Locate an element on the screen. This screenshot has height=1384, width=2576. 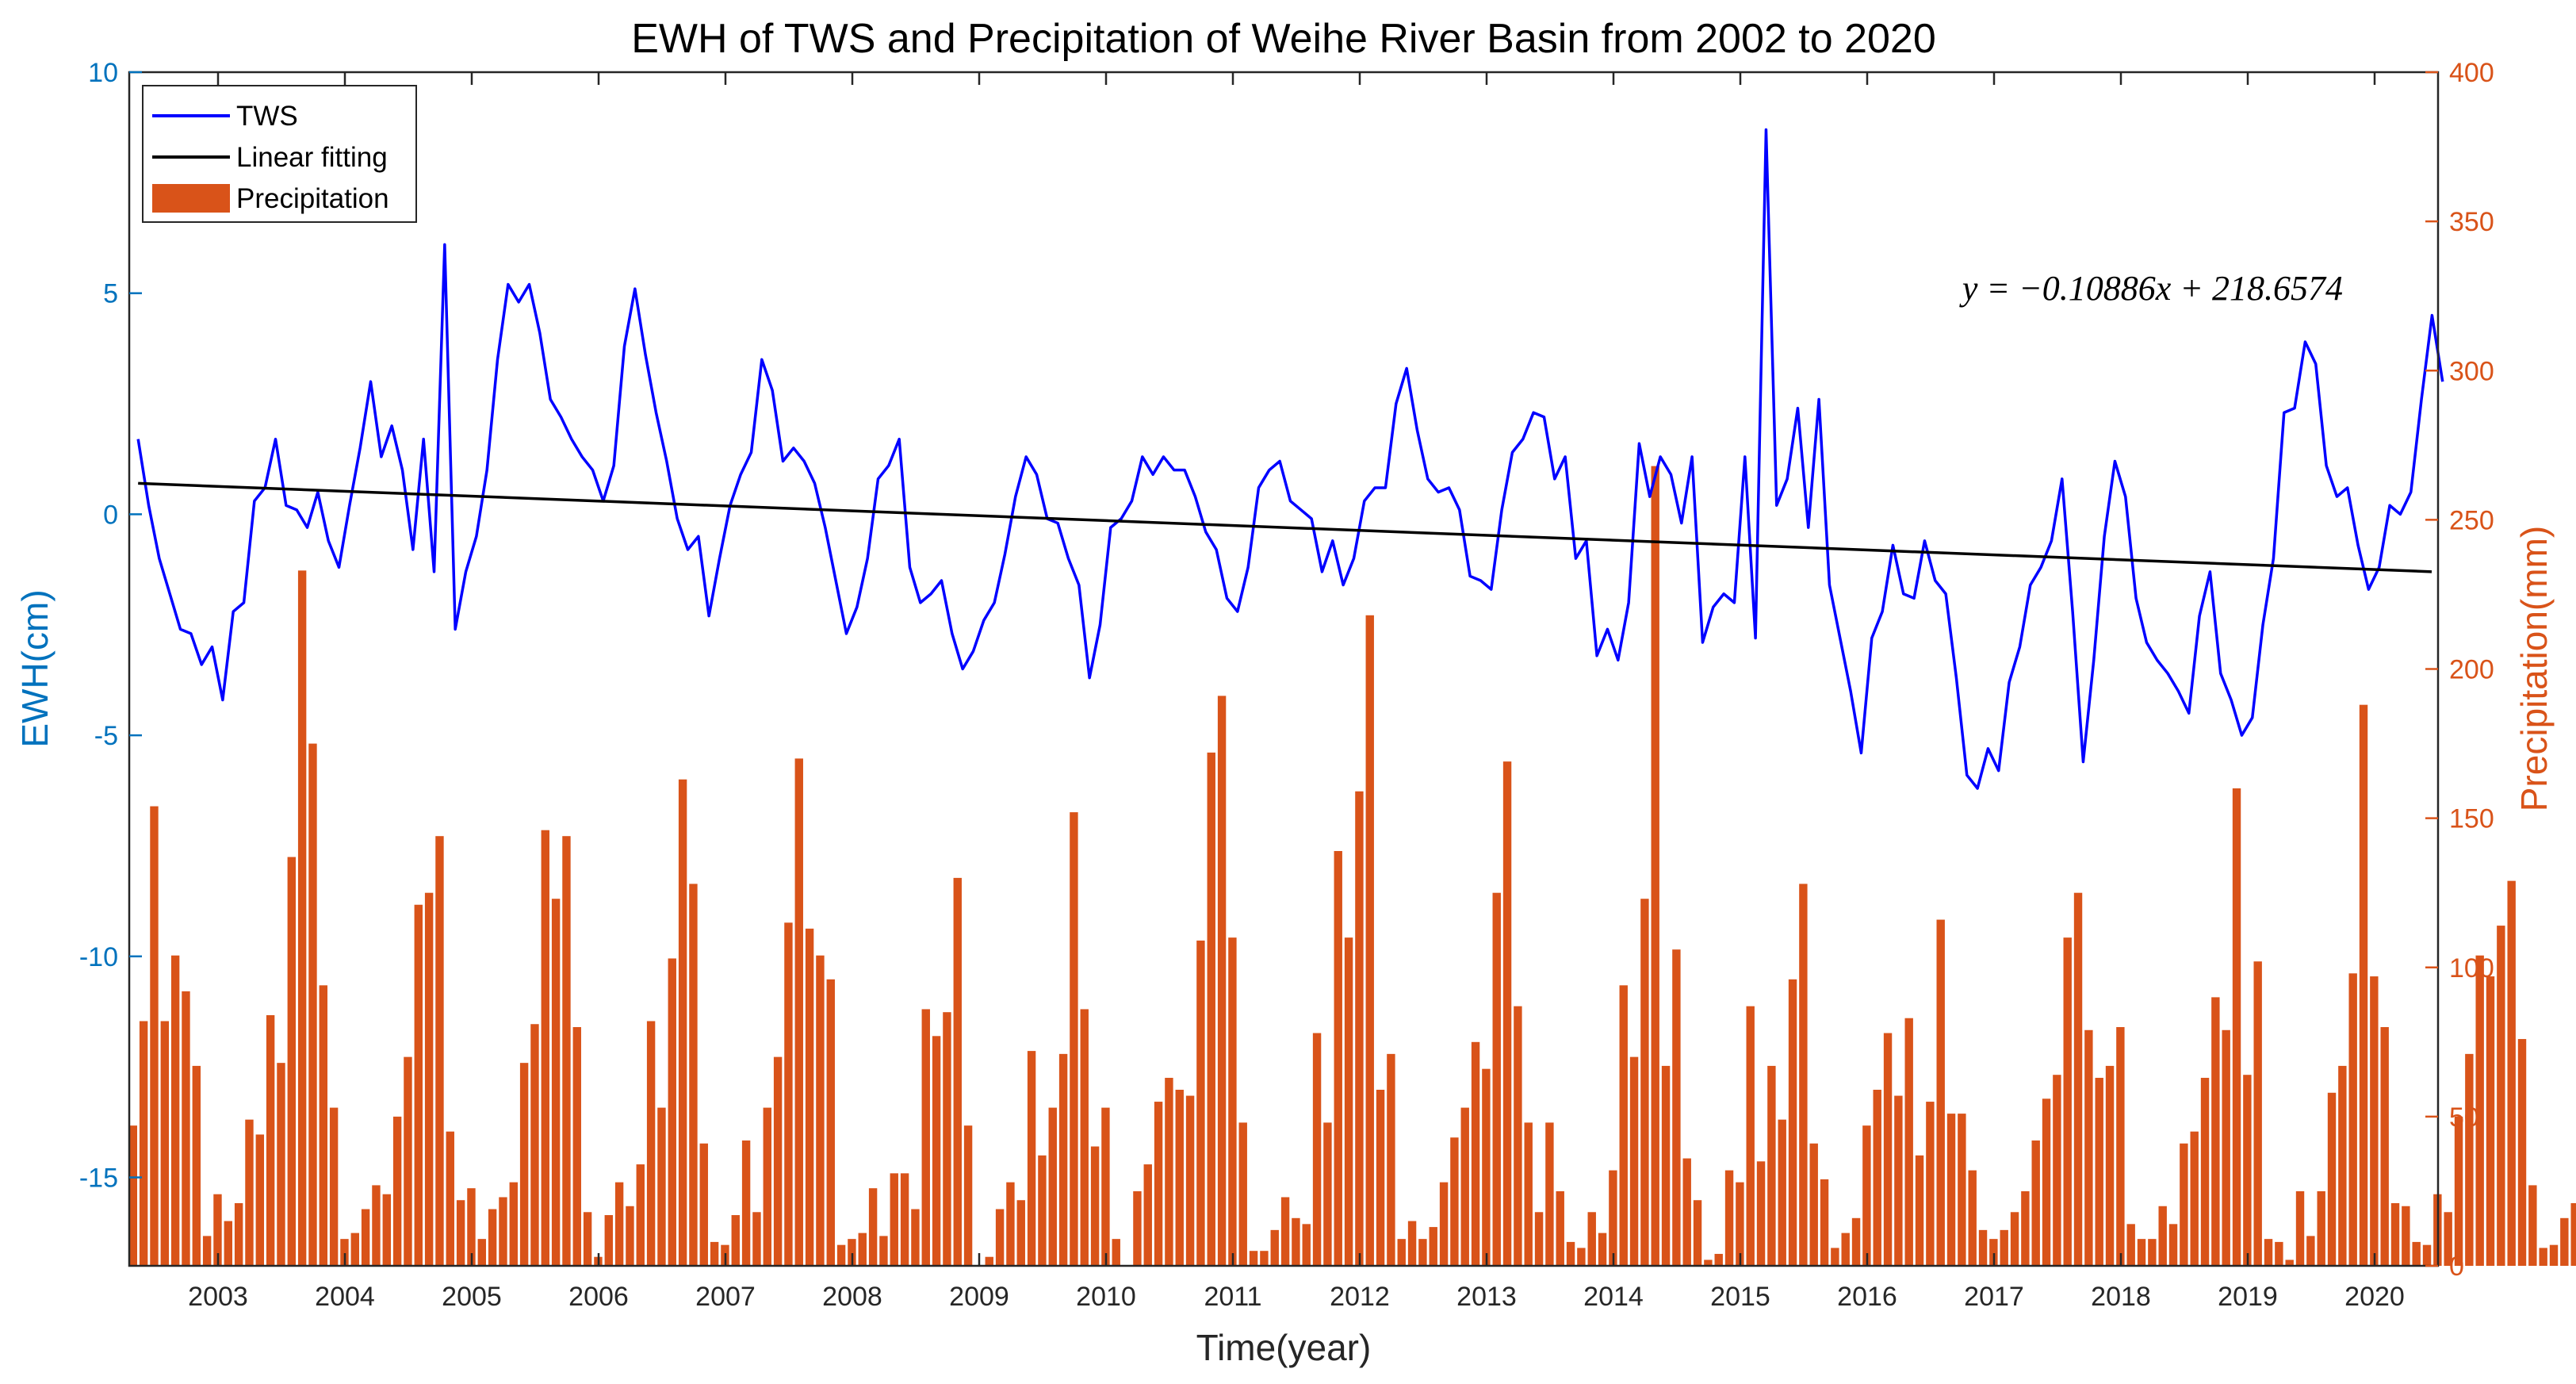
right-tick-label: 250 is located at coordinates (2471, 520).